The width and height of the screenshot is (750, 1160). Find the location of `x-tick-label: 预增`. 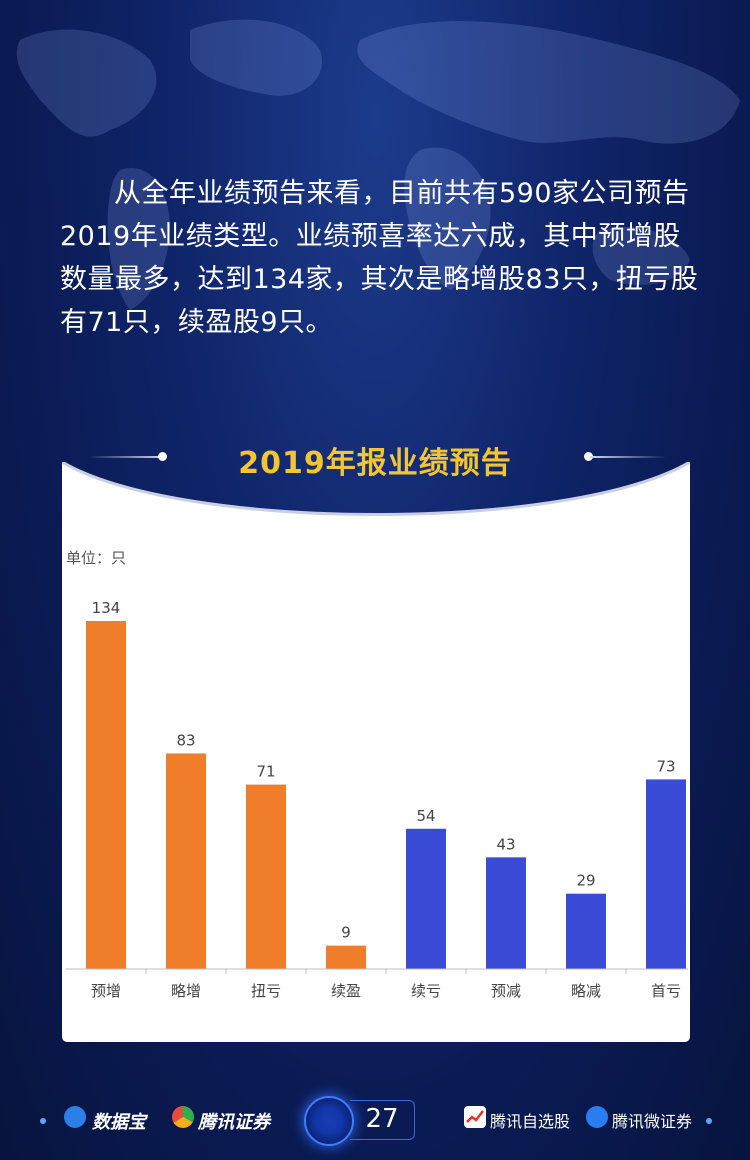

x-tick-label: 预增 is located at coordinates (106, 991).